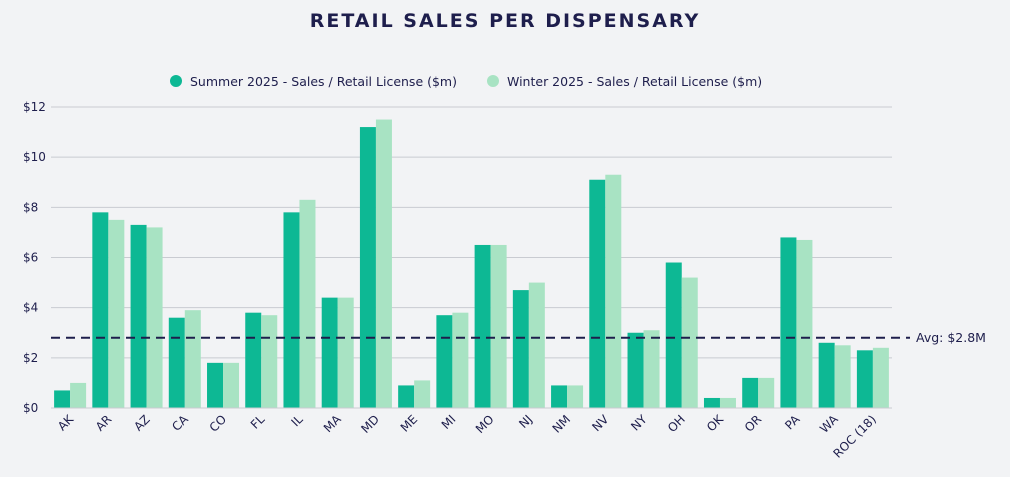  I want to click on y-tick-label: $2, so click(30, 358).